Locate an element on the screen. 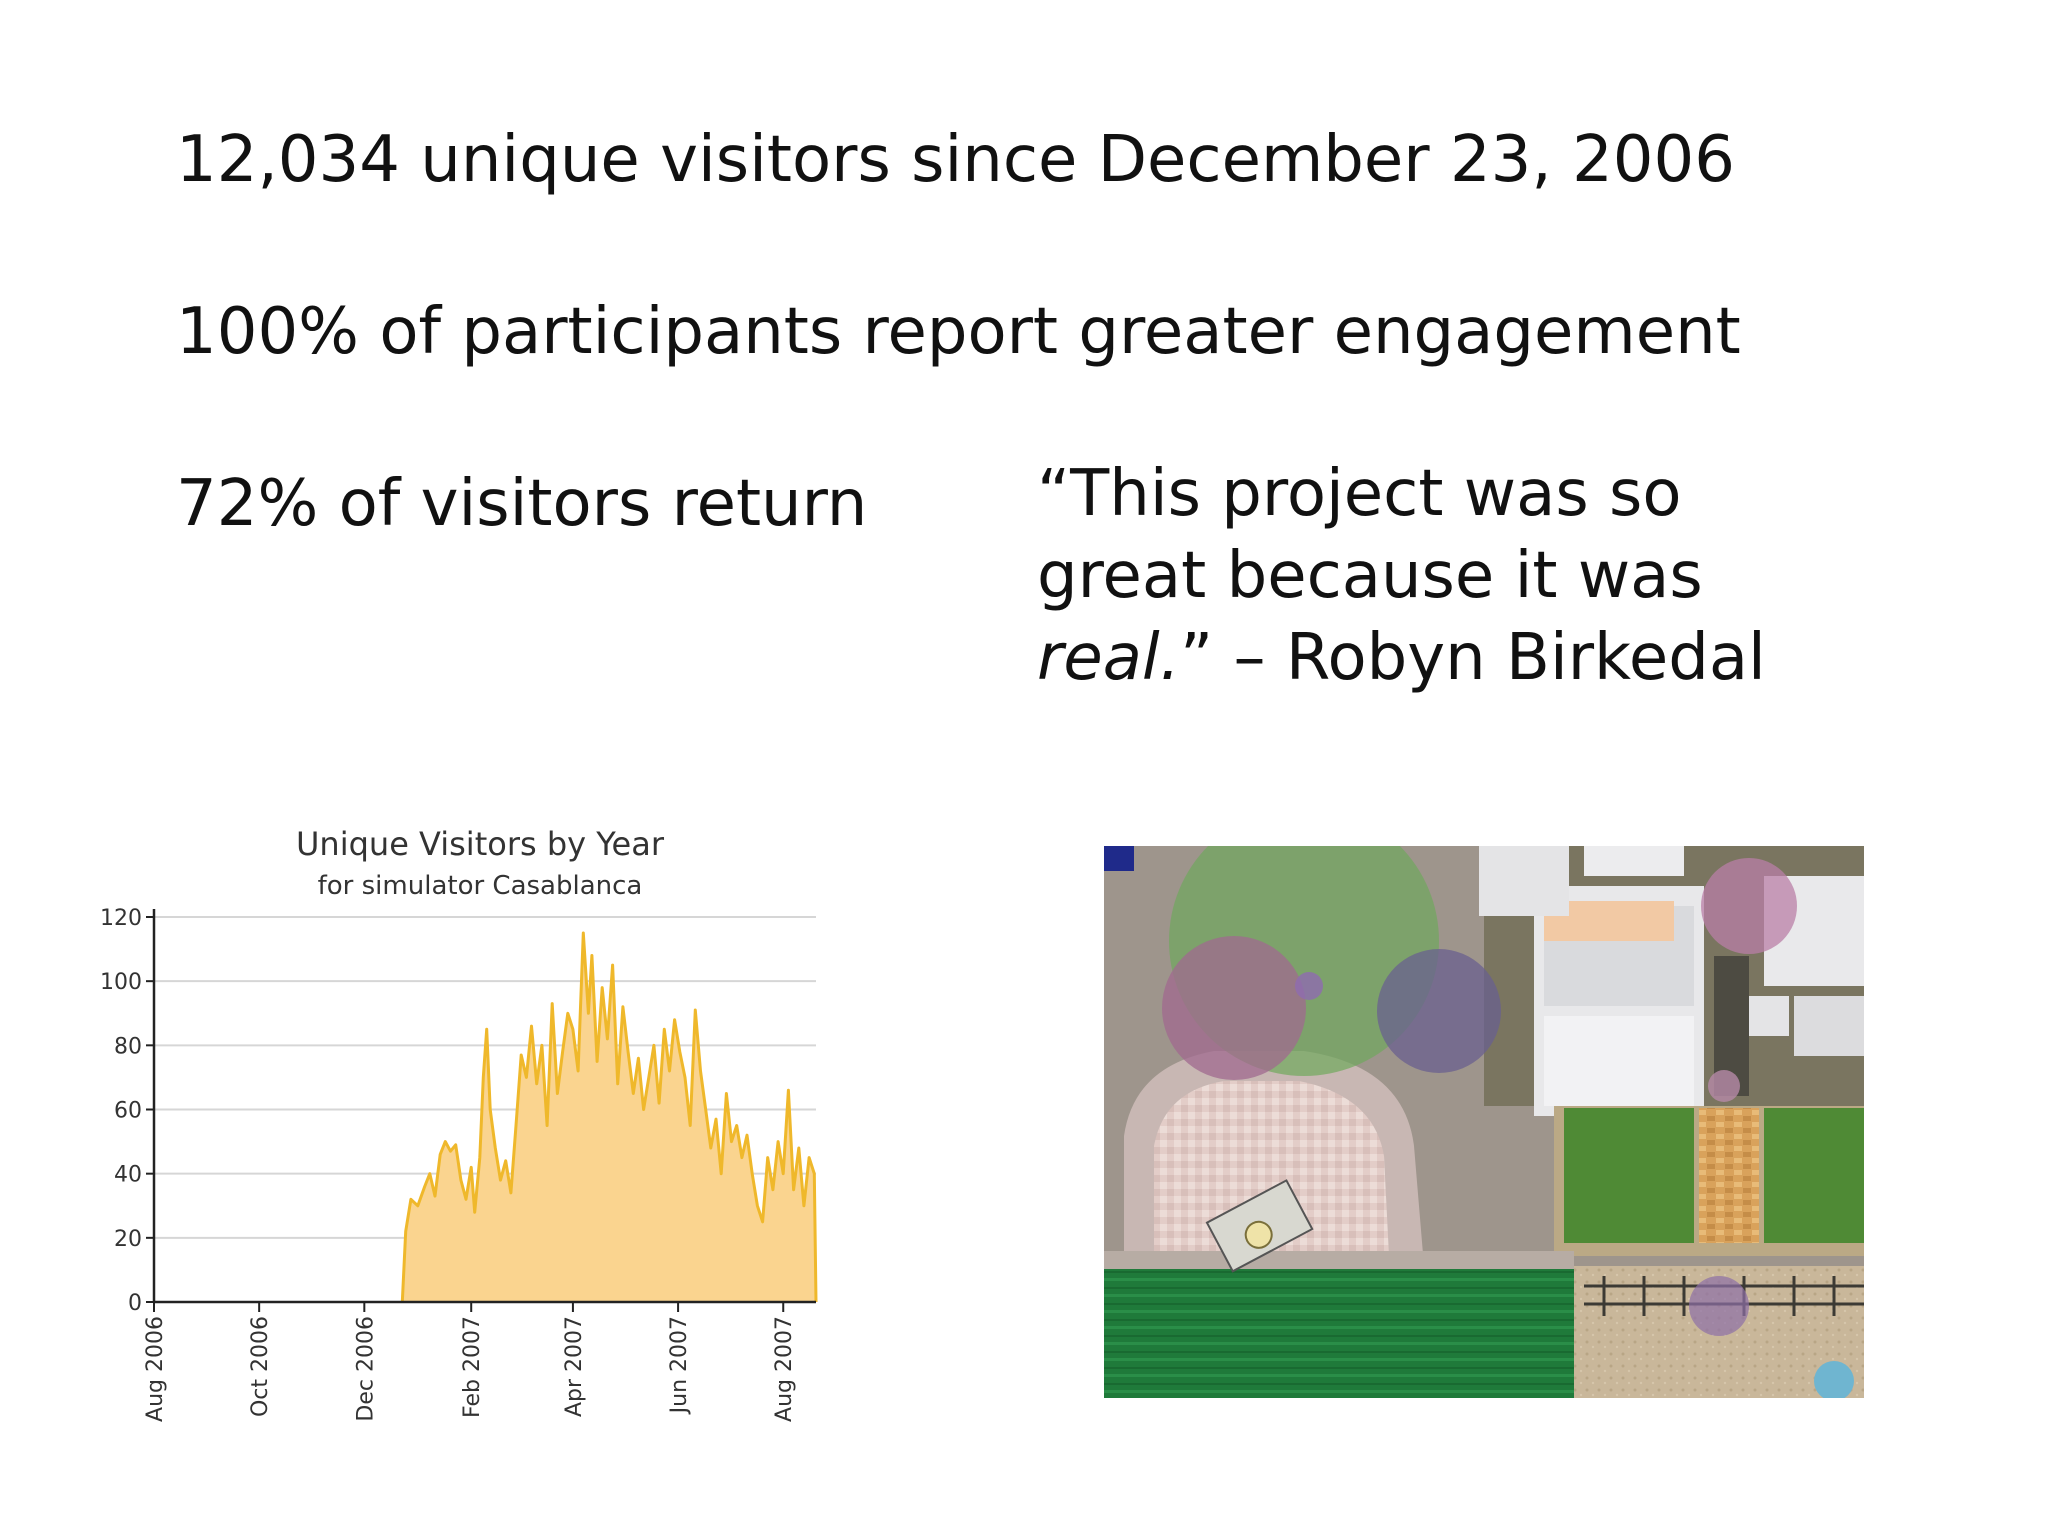  x-tick-label: Feb 2007 is located at coordinates (472, 1367).